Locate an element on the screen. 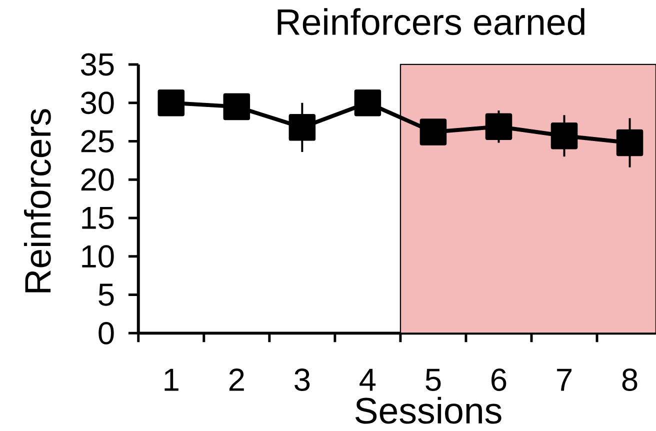 The image size is (656, 431). y-axis-title: Reinforcers is located at coordinates (37, 200).